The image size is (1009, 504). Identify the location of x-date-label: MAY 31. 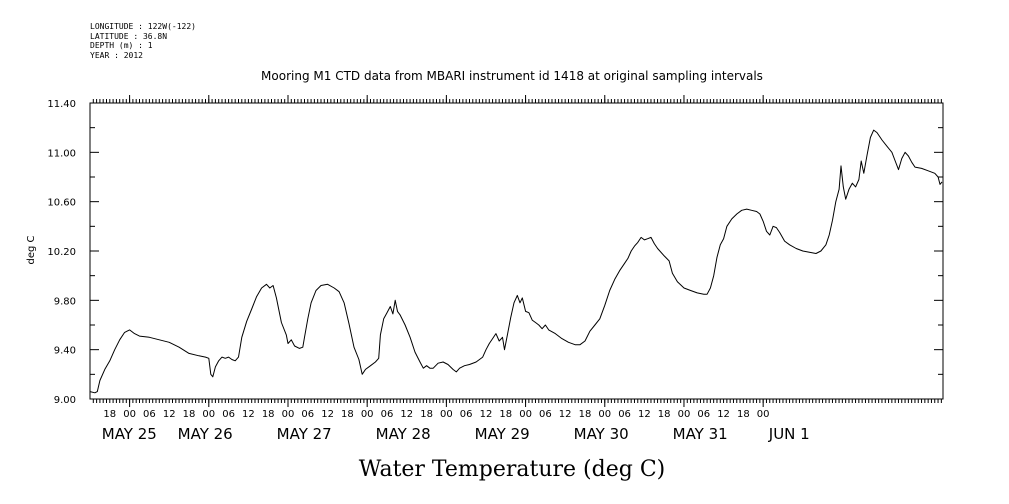
(700, 434).